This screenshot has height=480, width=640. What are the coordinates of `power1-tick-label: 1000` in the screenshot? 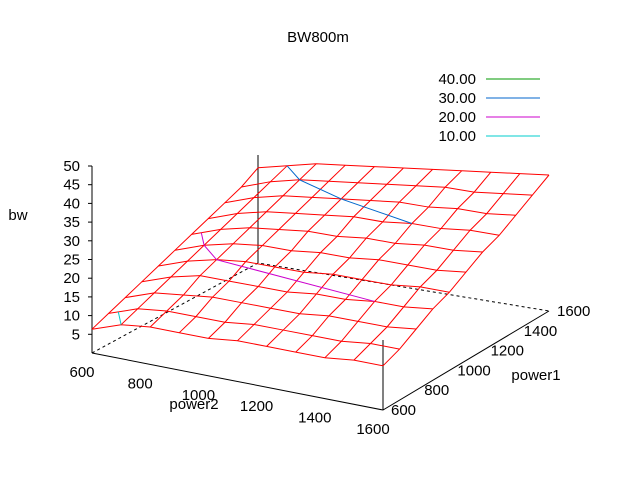 It's located at (473, 370).